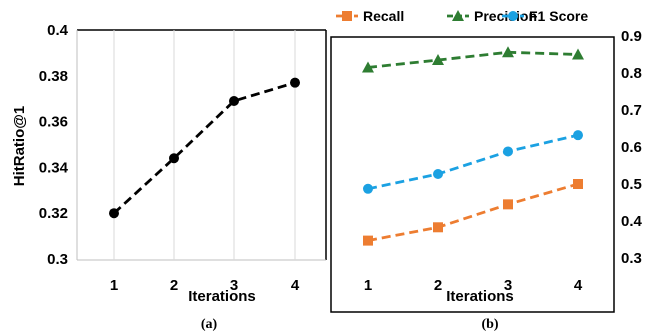 The image size is (669, 335). What do you see at coordinates (295, 285) in the screenshot?
I see `chart-a-xtick-label: 4` at bounding box center [295, 285].